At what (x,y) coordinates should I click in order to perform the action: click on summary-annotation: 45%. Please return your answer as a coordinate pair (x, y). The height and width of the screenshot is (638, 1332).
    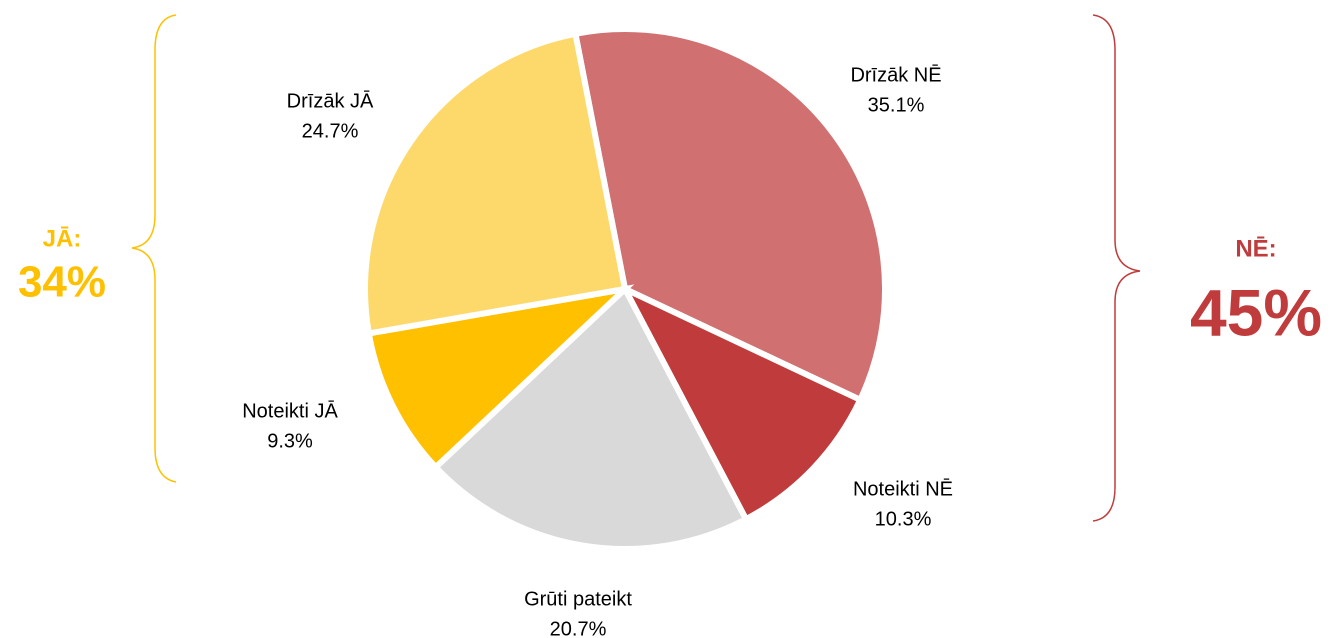
    Looking at the image, I should click on (1256, 312).